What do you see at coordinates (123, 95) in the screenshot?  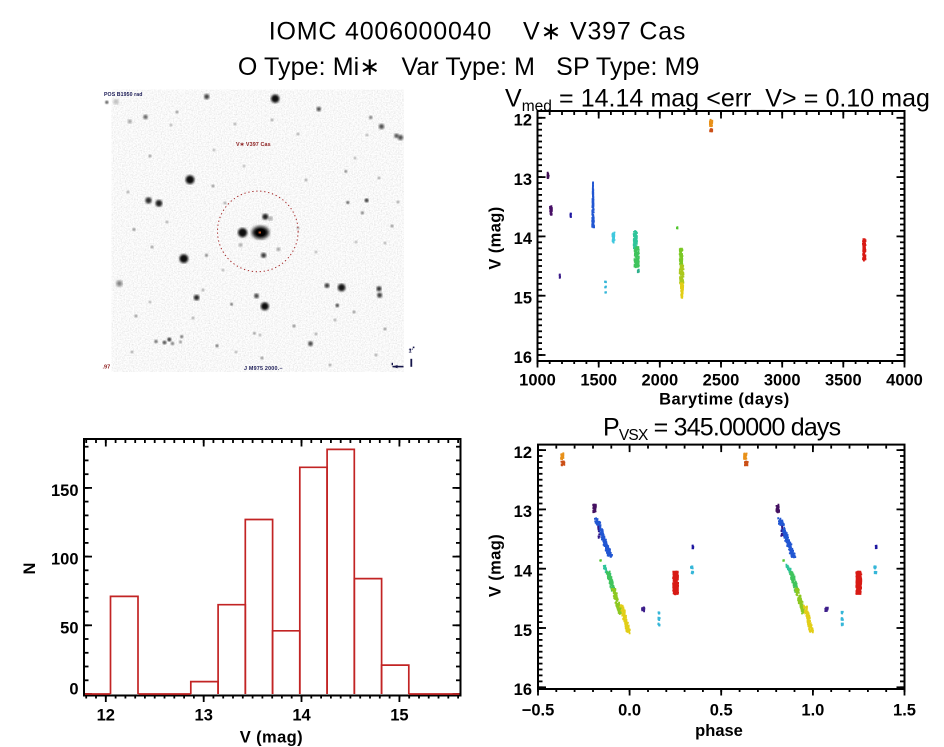 I see `svg-text: POS B1950 rad` at bounding box center [123, 95].